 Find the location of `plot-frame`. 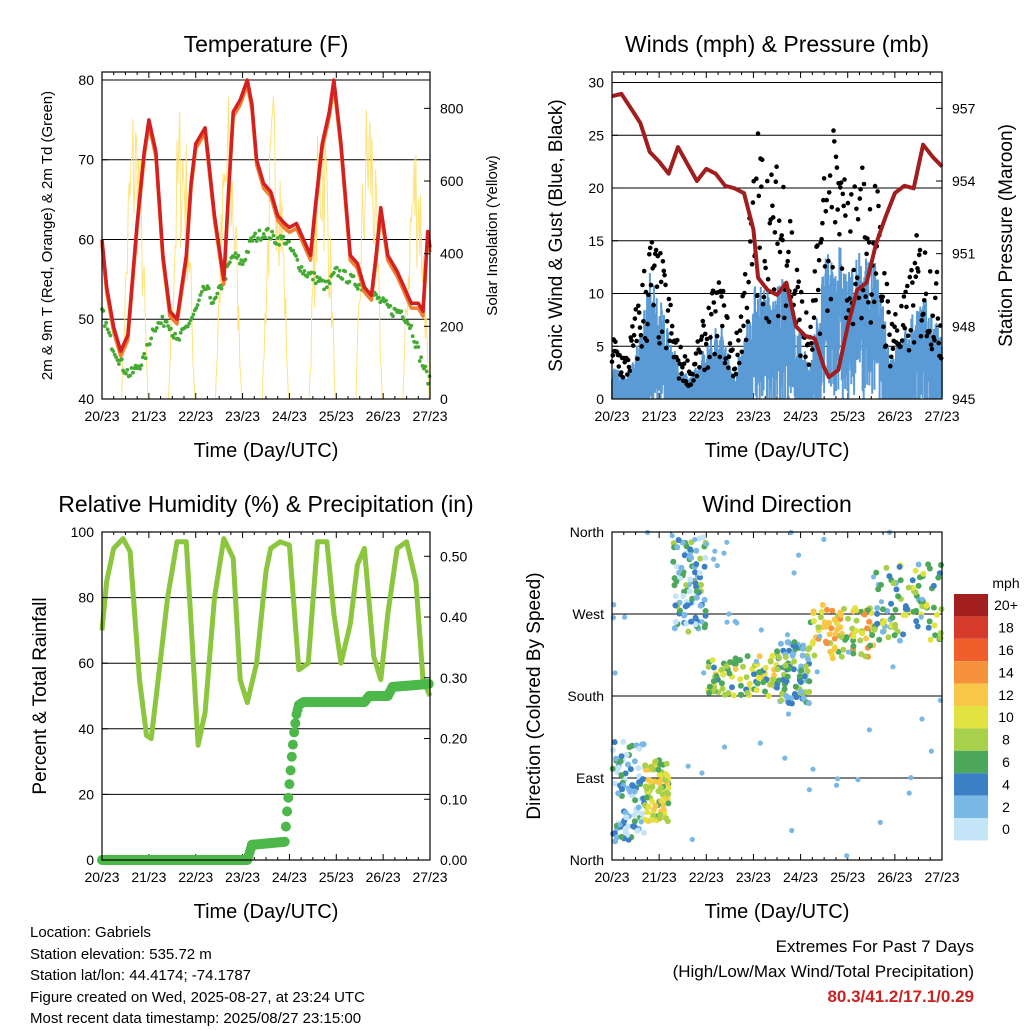

plot-frame is located at coordinates (777, 235).